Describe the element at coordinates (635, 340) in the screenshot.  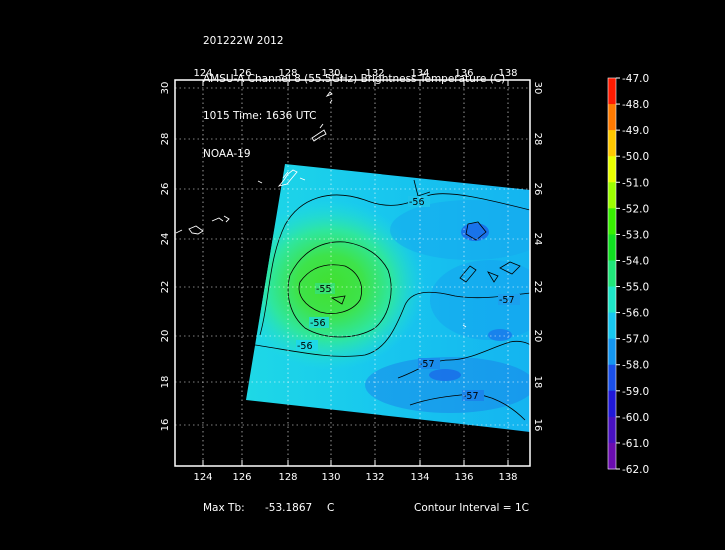
I see `colorbar-label: -57.0` at that location.